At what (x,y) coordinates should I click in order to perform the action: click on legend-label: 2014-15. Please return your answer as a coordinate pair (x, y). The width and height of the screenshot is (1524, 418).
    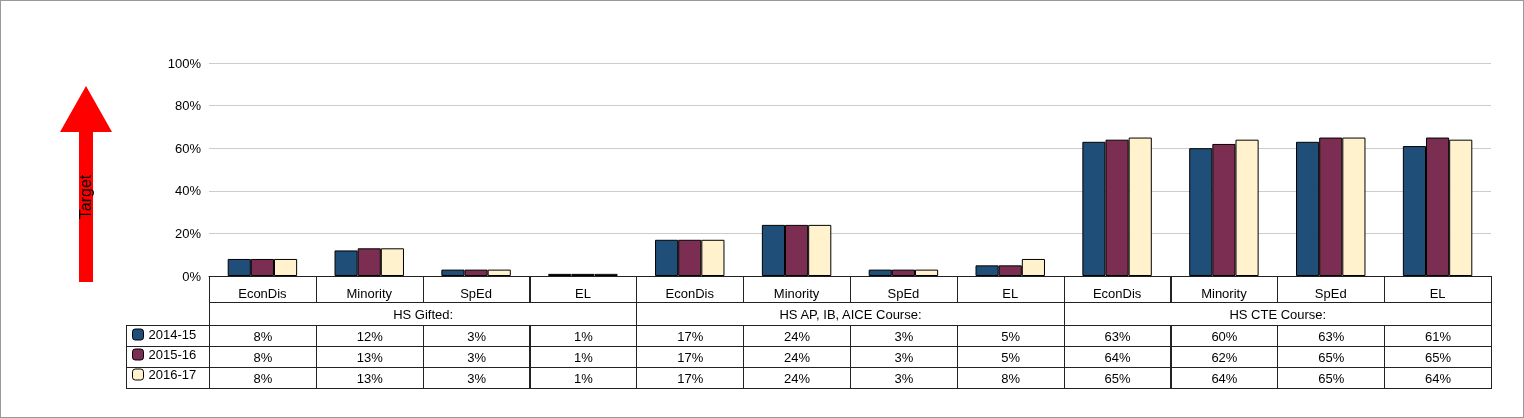
    Looking at the image, I should click on (172, 334).